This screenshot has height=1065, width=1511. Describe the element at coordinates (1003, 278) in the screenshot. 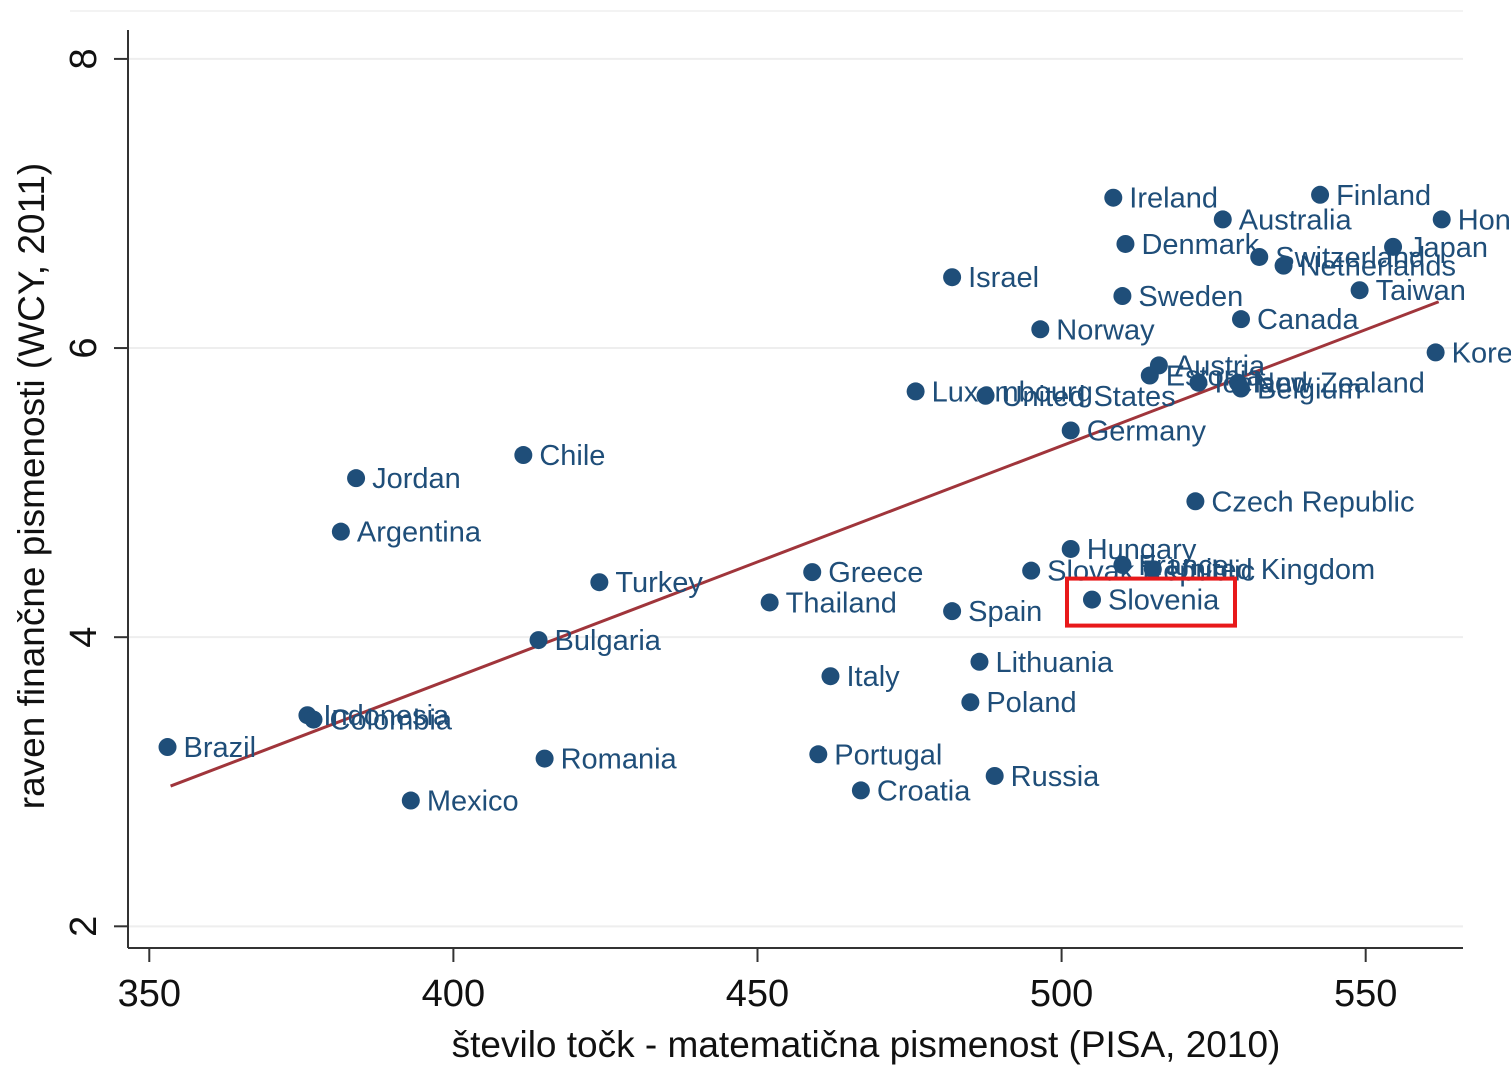

I see `point-label-israel: Israel` at that location.